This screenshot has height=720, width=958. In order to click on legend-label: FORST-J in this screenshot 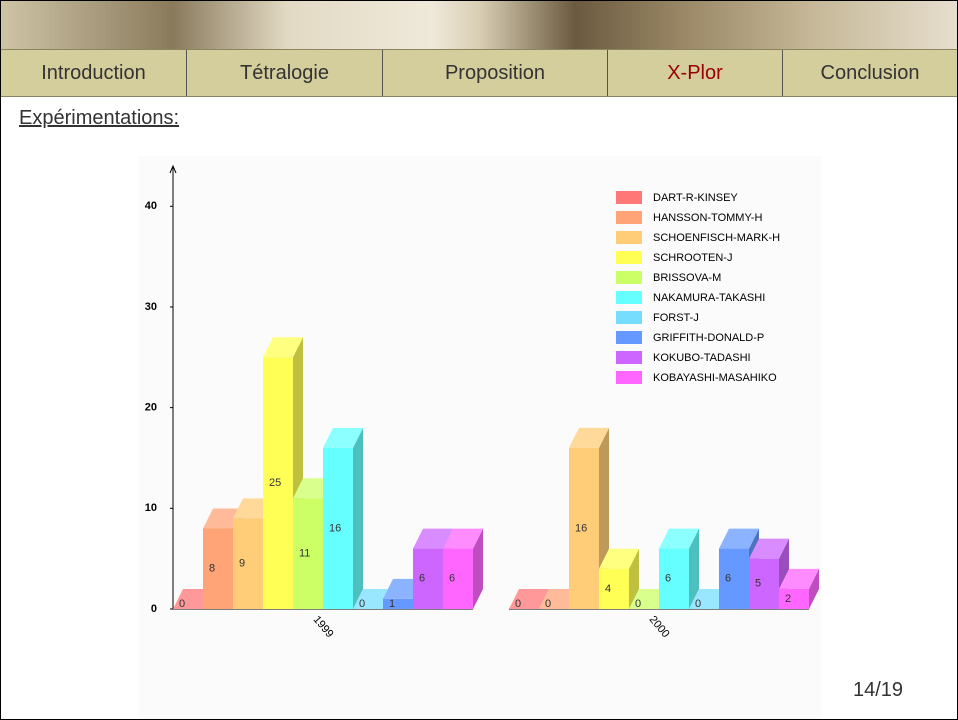, I will do `click(676, 318)`.